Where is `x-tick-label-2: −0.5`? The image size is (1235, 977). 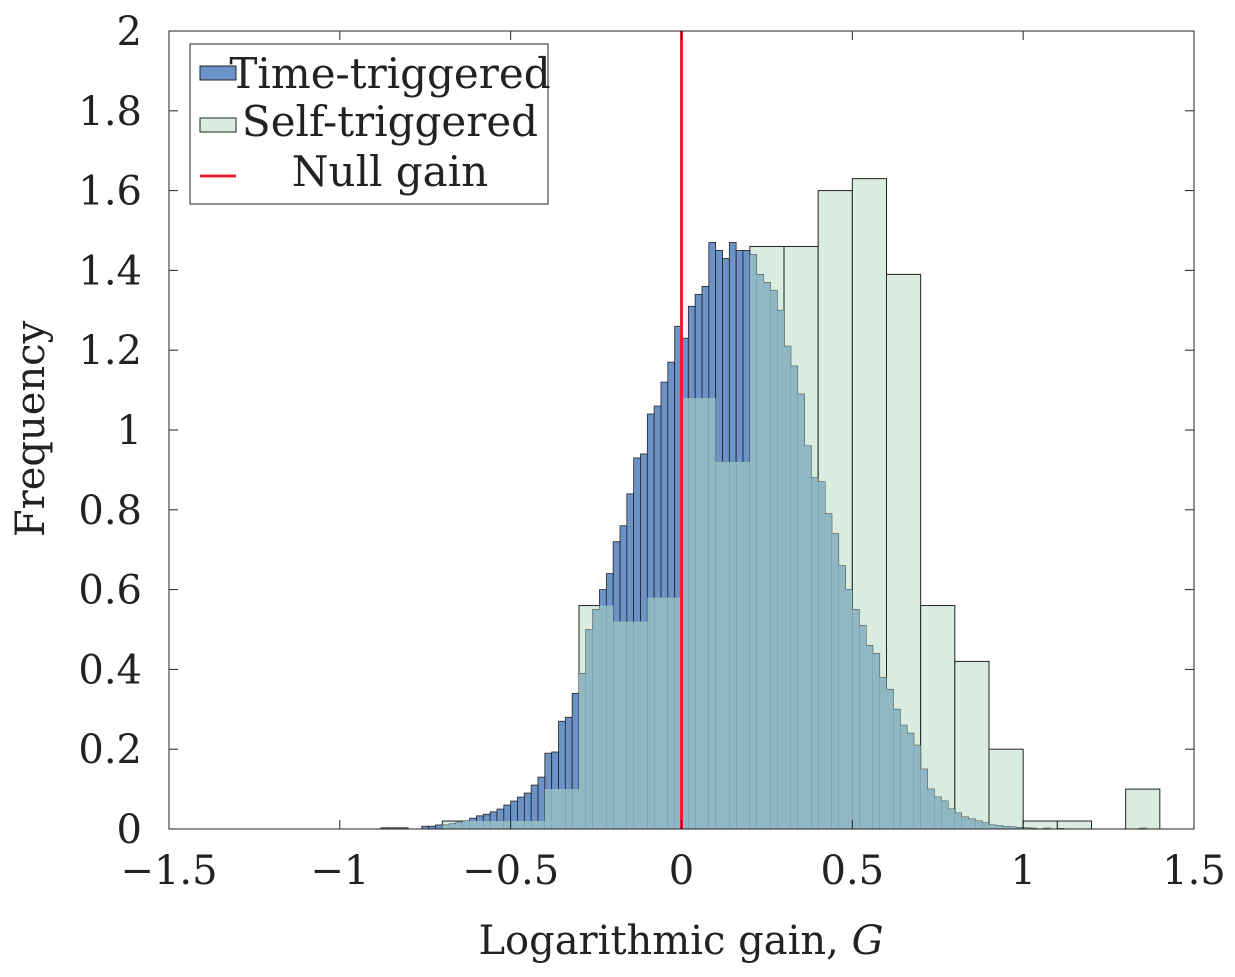 x-tick-label-2: −0.5 is located at coordinates (510, 871).